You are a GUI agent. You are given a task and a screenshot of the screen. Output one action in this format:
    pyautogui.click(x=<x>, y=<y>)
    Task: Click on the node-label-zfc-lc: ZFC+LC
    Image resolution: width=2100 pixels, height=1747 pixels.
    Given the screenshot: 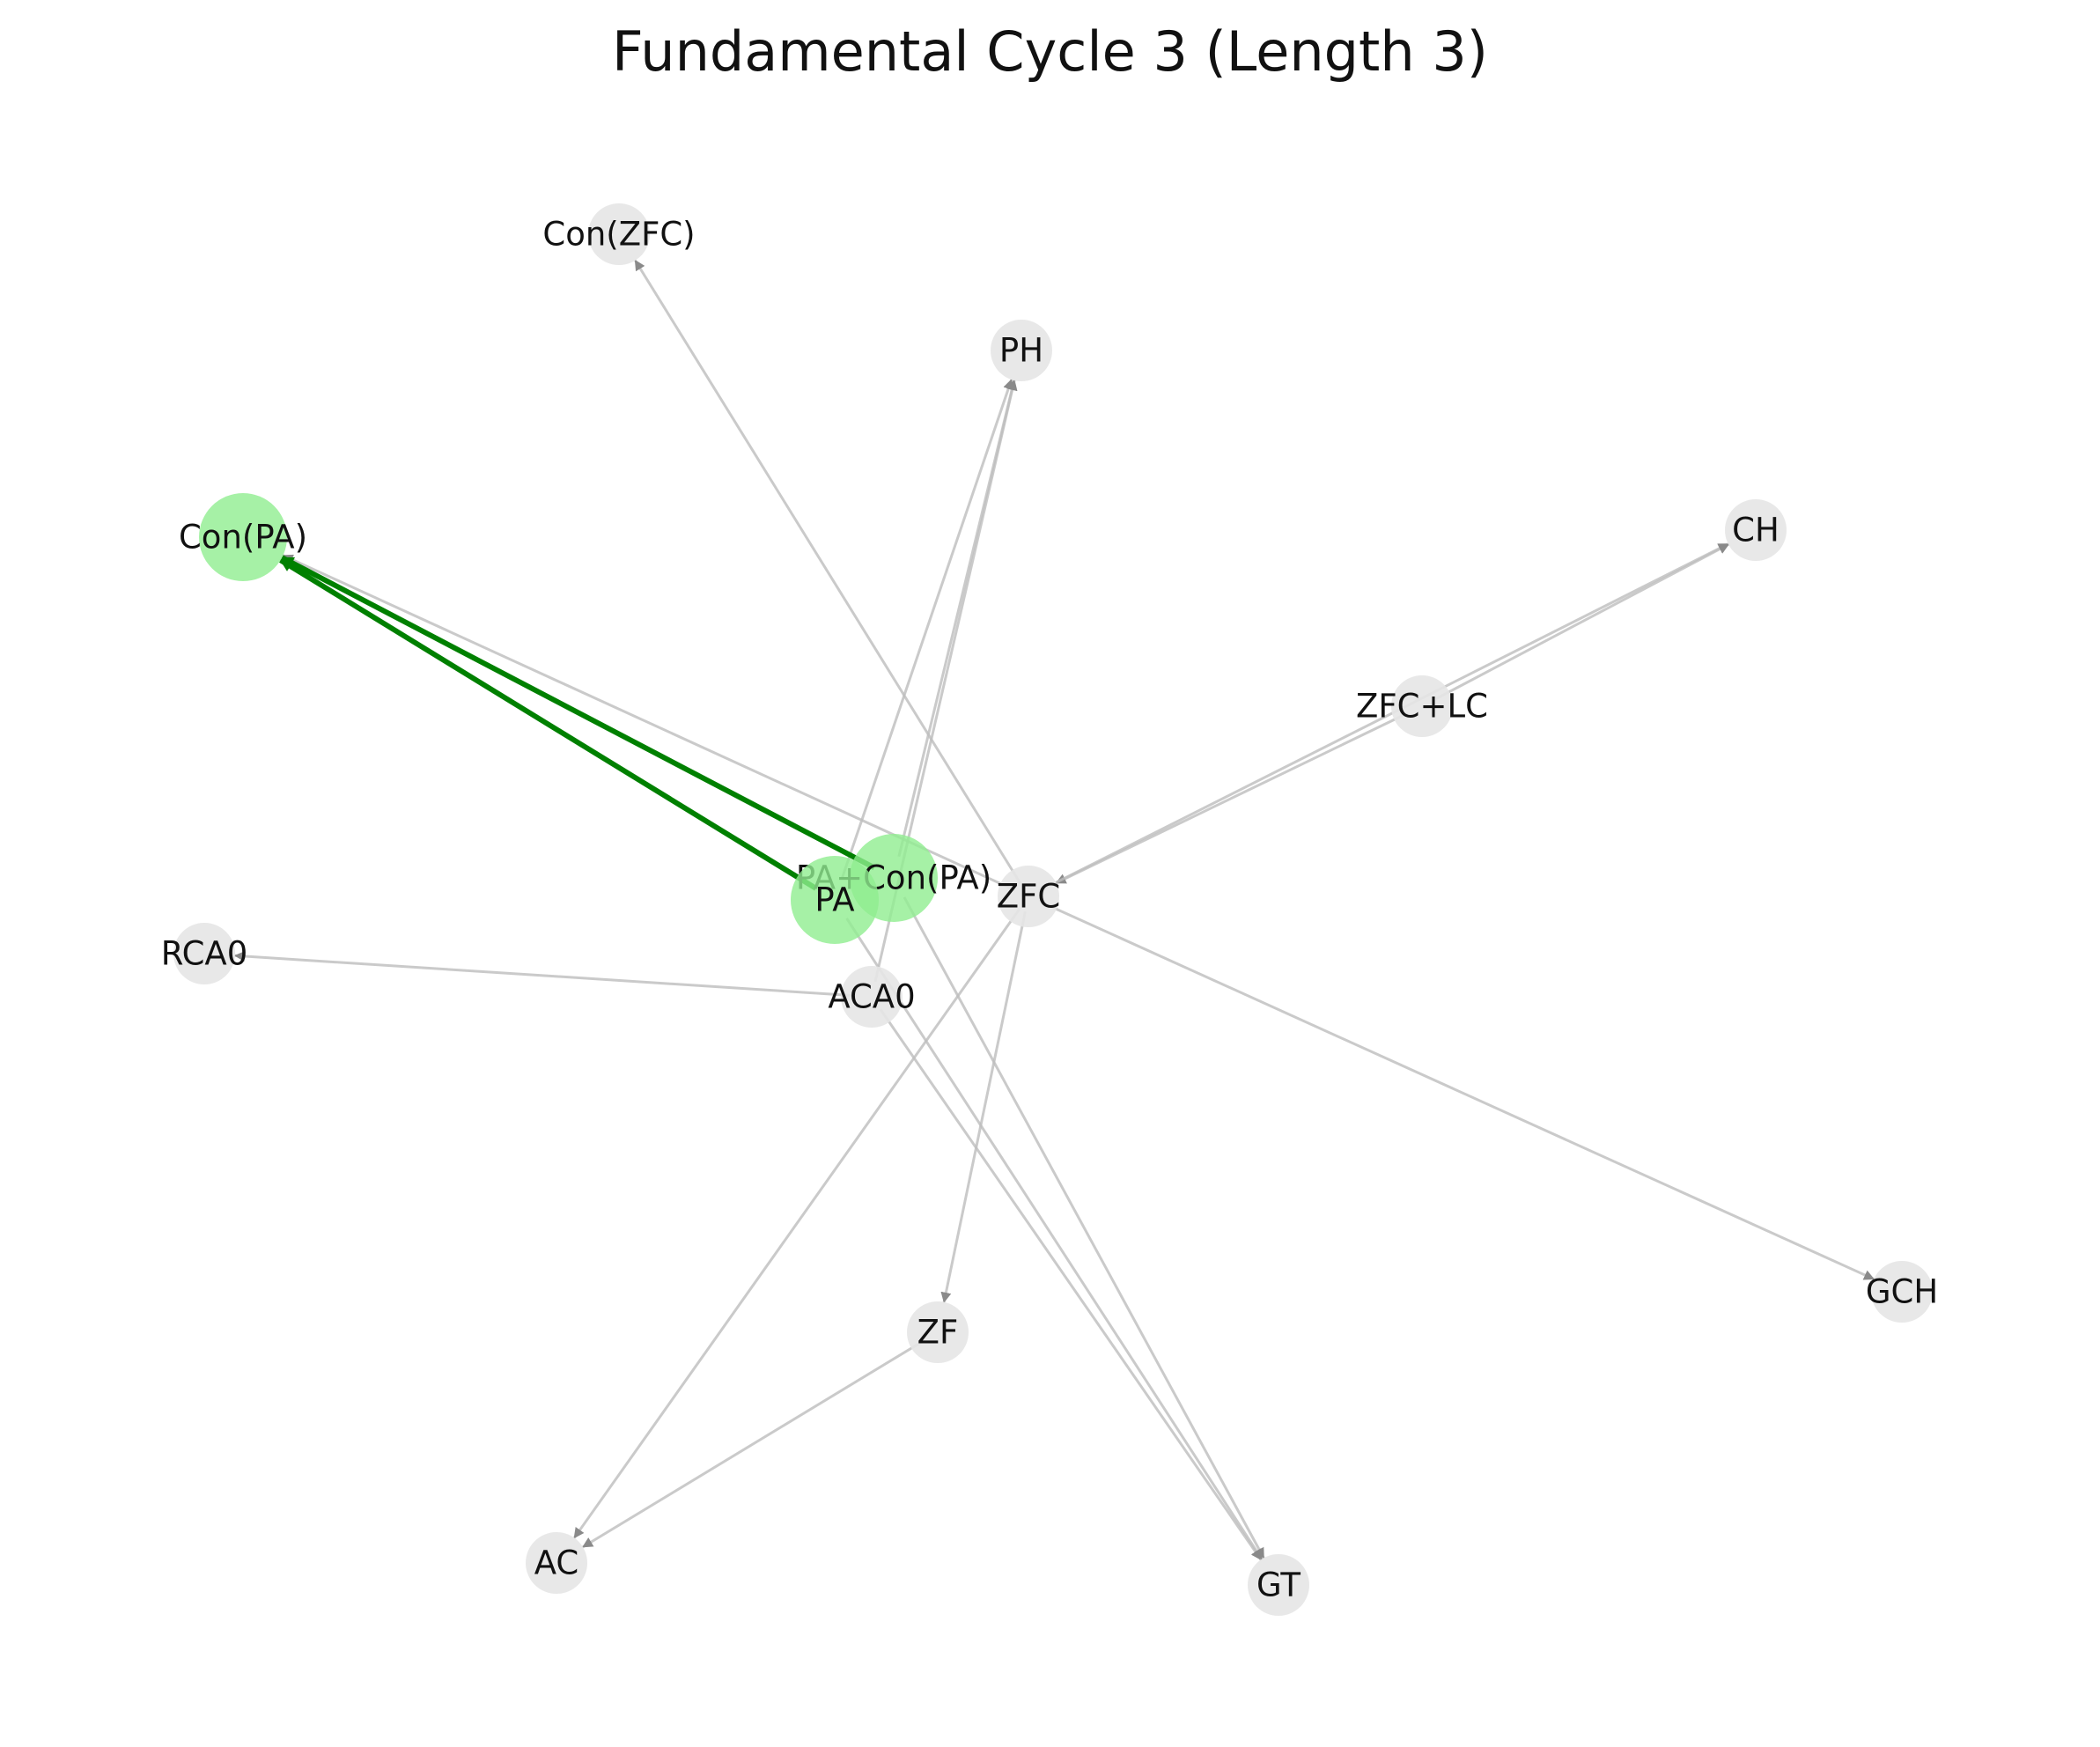 What is the action you would take?
    pyautogui.click(x=1422, y=707)
    